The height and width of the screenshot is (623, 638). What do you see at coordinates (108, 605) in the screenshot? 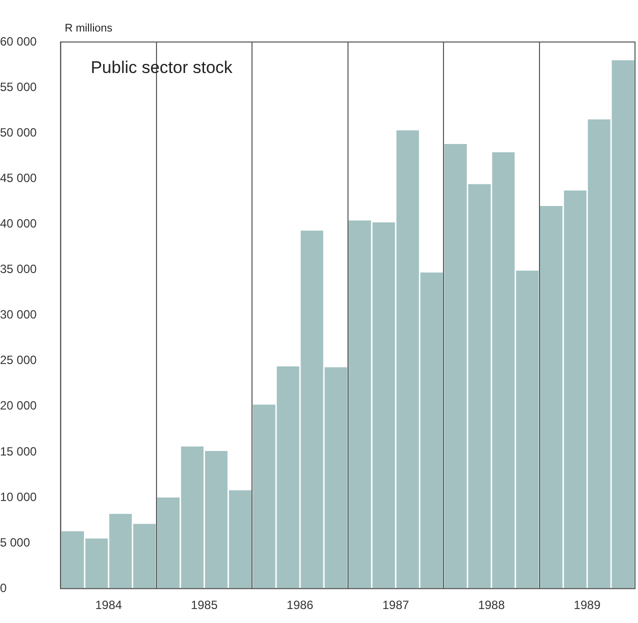
I see `x-tick-label: 1984` at bounding box center [108, 605].